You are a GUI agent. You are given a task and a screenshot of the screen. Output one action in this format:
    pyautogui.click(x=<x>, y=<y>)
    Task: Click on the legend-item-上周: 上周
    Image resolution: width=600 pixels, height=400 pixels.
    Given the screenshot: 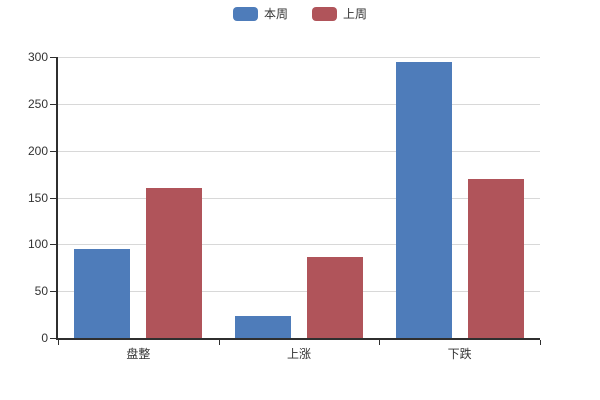 What is the action you would take?
    pyautogui.click(x=339, y=14)
    